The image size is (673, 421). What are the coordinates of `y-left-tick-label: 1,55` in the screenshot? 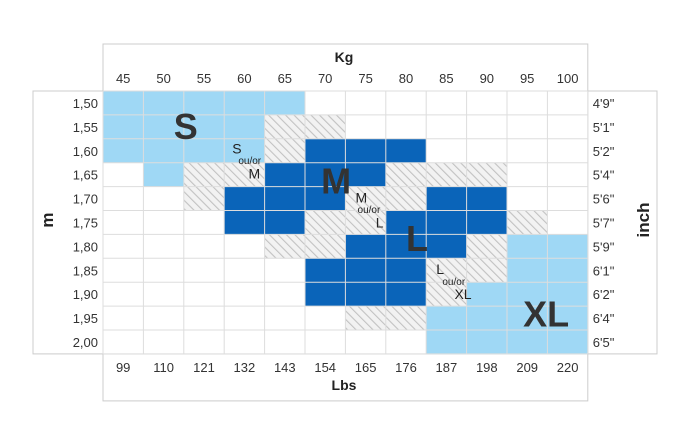 It's located at (85, 127).